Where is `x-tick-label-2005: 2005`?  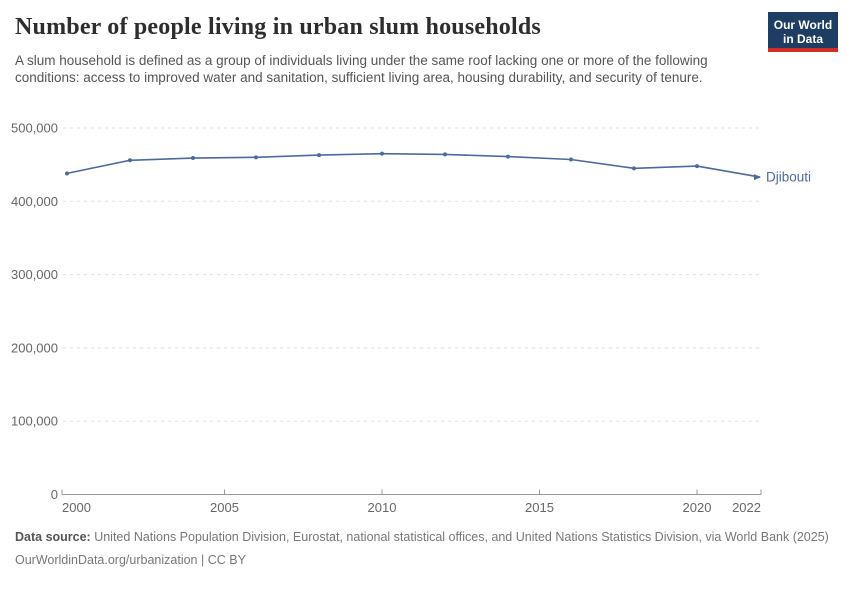 x-tick-label-2005: 2005 is located at coordinates (224, 507).